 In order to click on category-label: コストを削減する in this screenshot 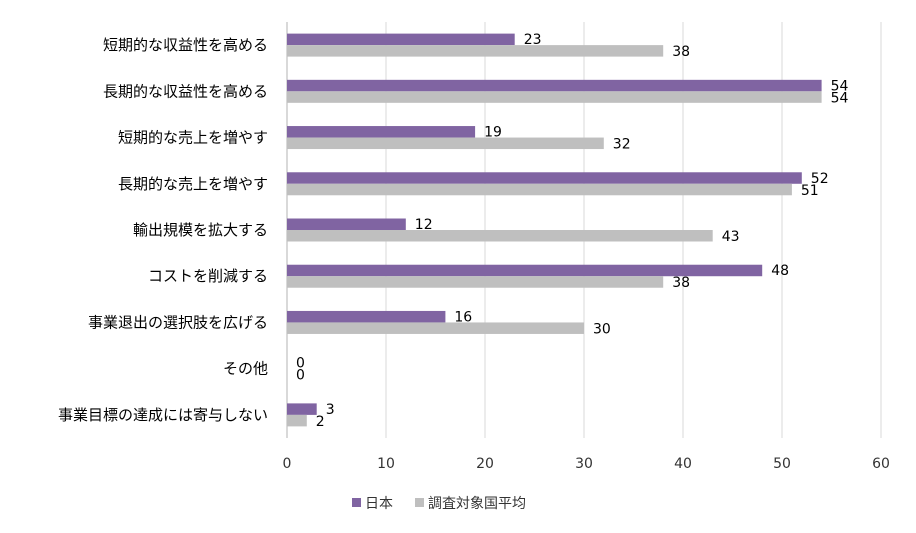, I will do `click(208, 276)`.